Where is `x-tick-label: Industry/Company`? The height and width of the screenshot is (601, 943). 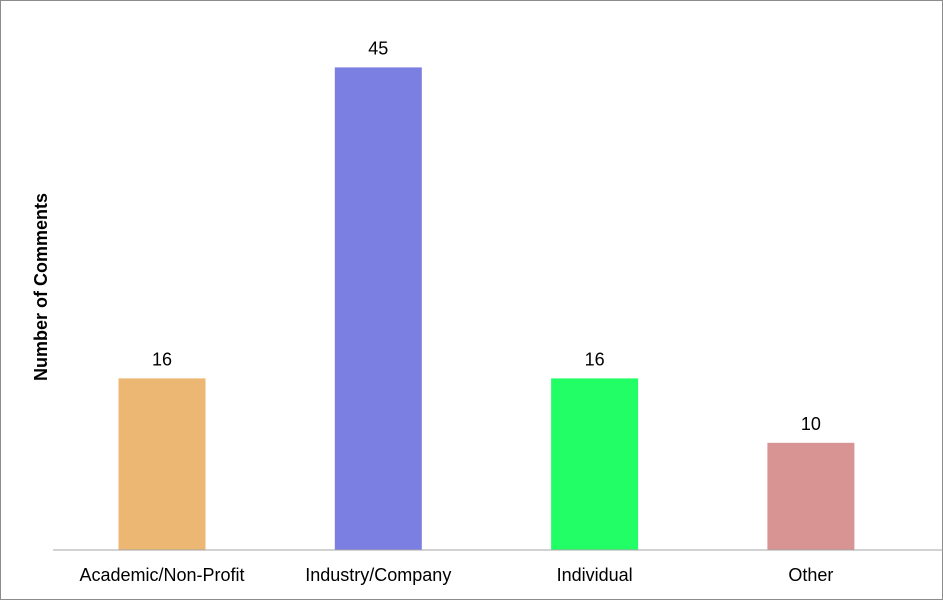 x-tick-label: Industry/Company is located at coordinates (378, 575).